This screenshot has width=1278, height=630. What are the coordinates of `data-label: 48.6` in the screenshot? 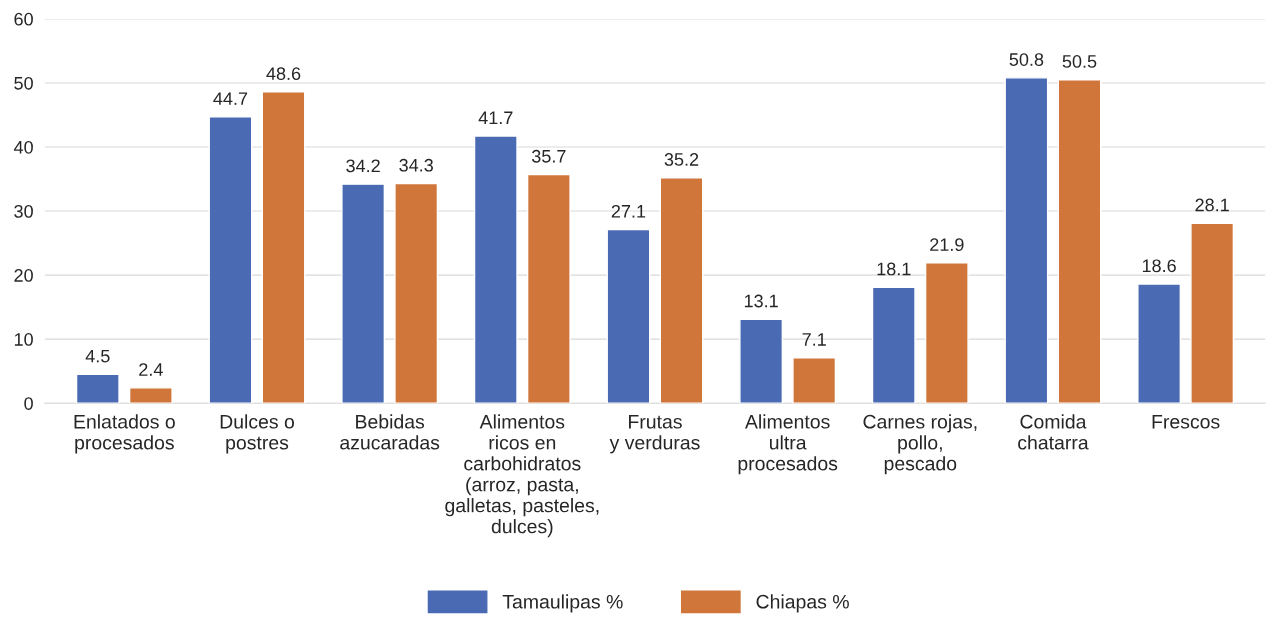 It's located at (283, 74).